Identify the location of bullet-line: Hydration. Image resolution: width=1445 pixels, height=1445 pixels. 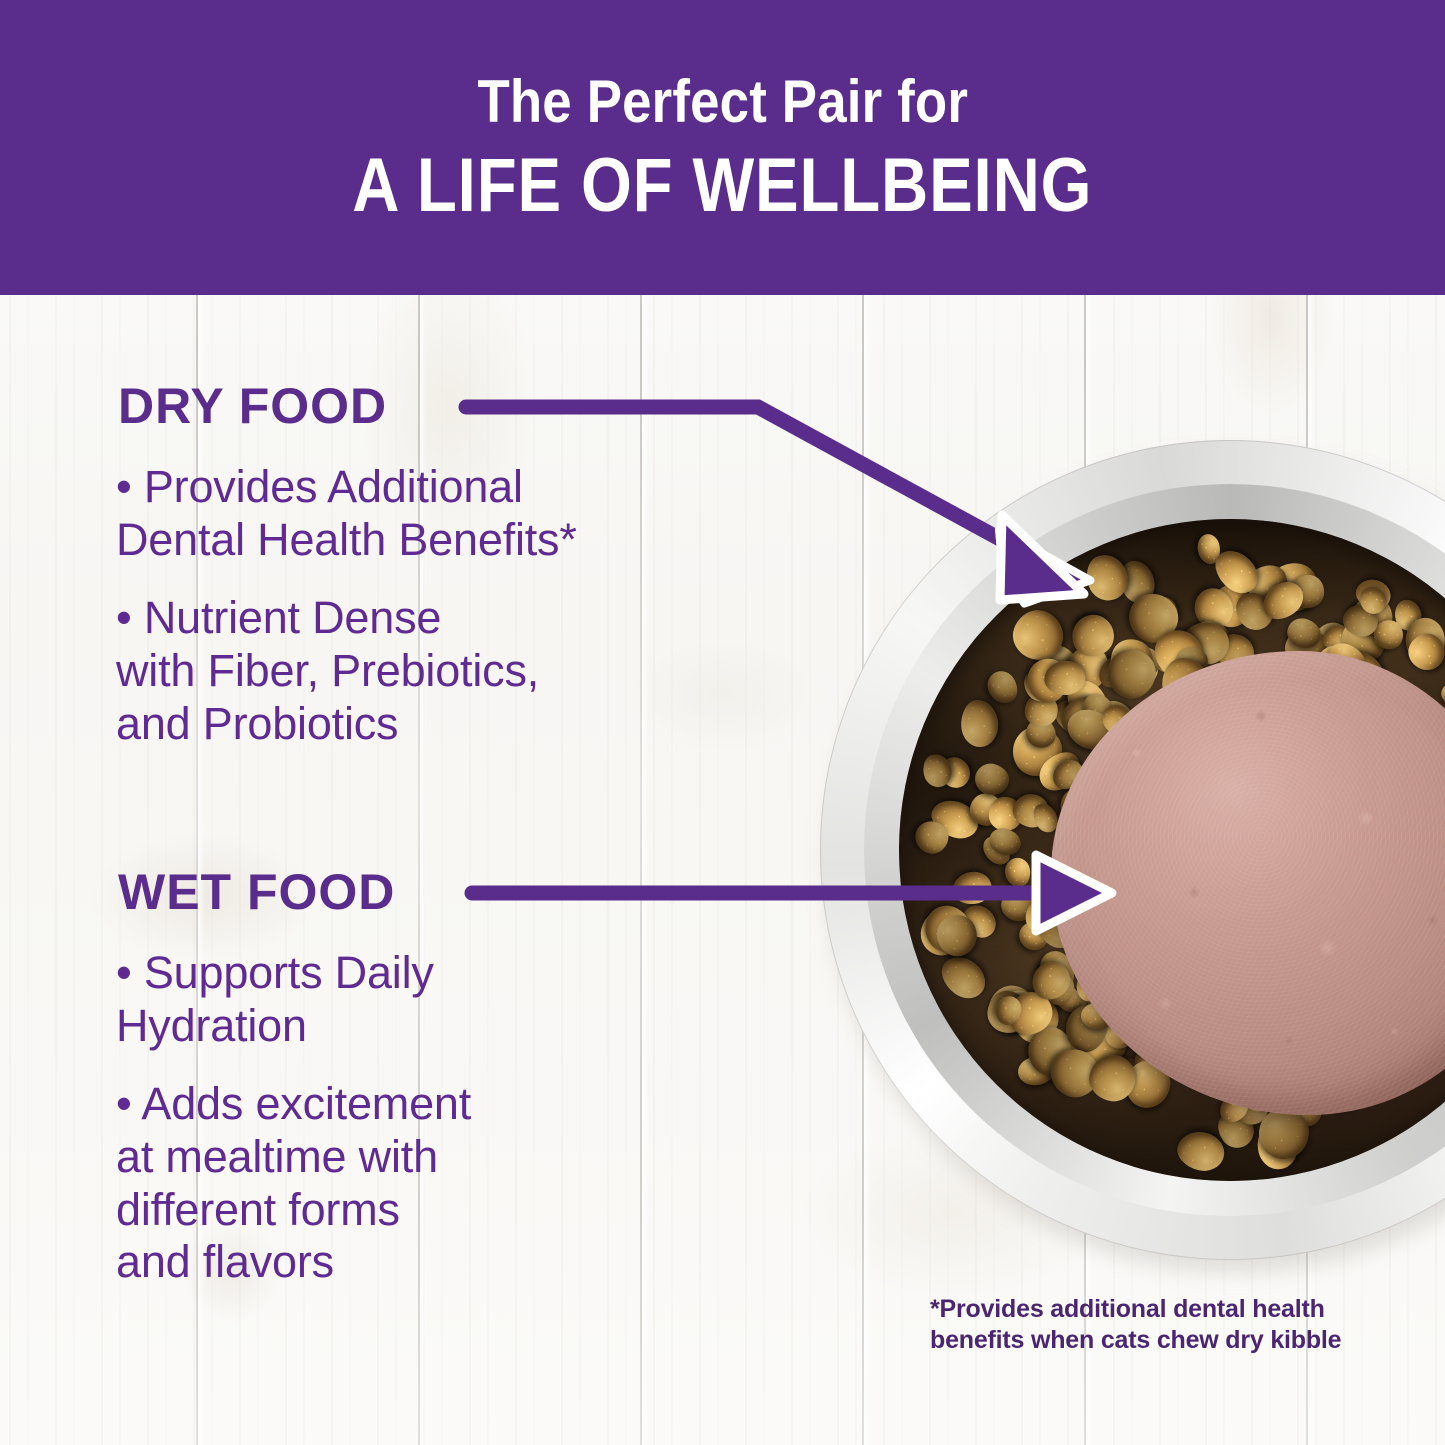
(211, 1025).